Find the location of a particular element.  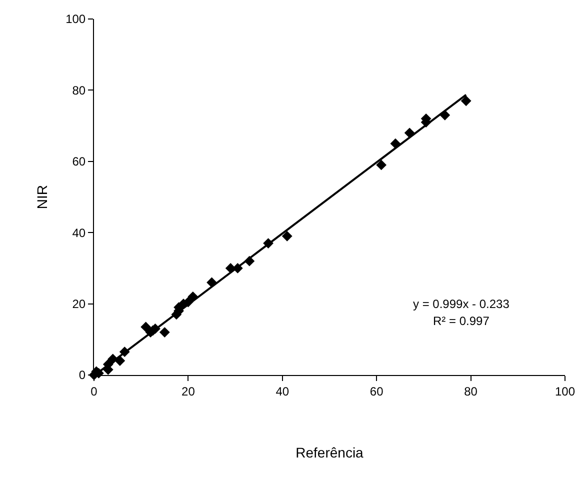

annotation: y = 0.999x - 0.233 is located at coordinates (461, 304).